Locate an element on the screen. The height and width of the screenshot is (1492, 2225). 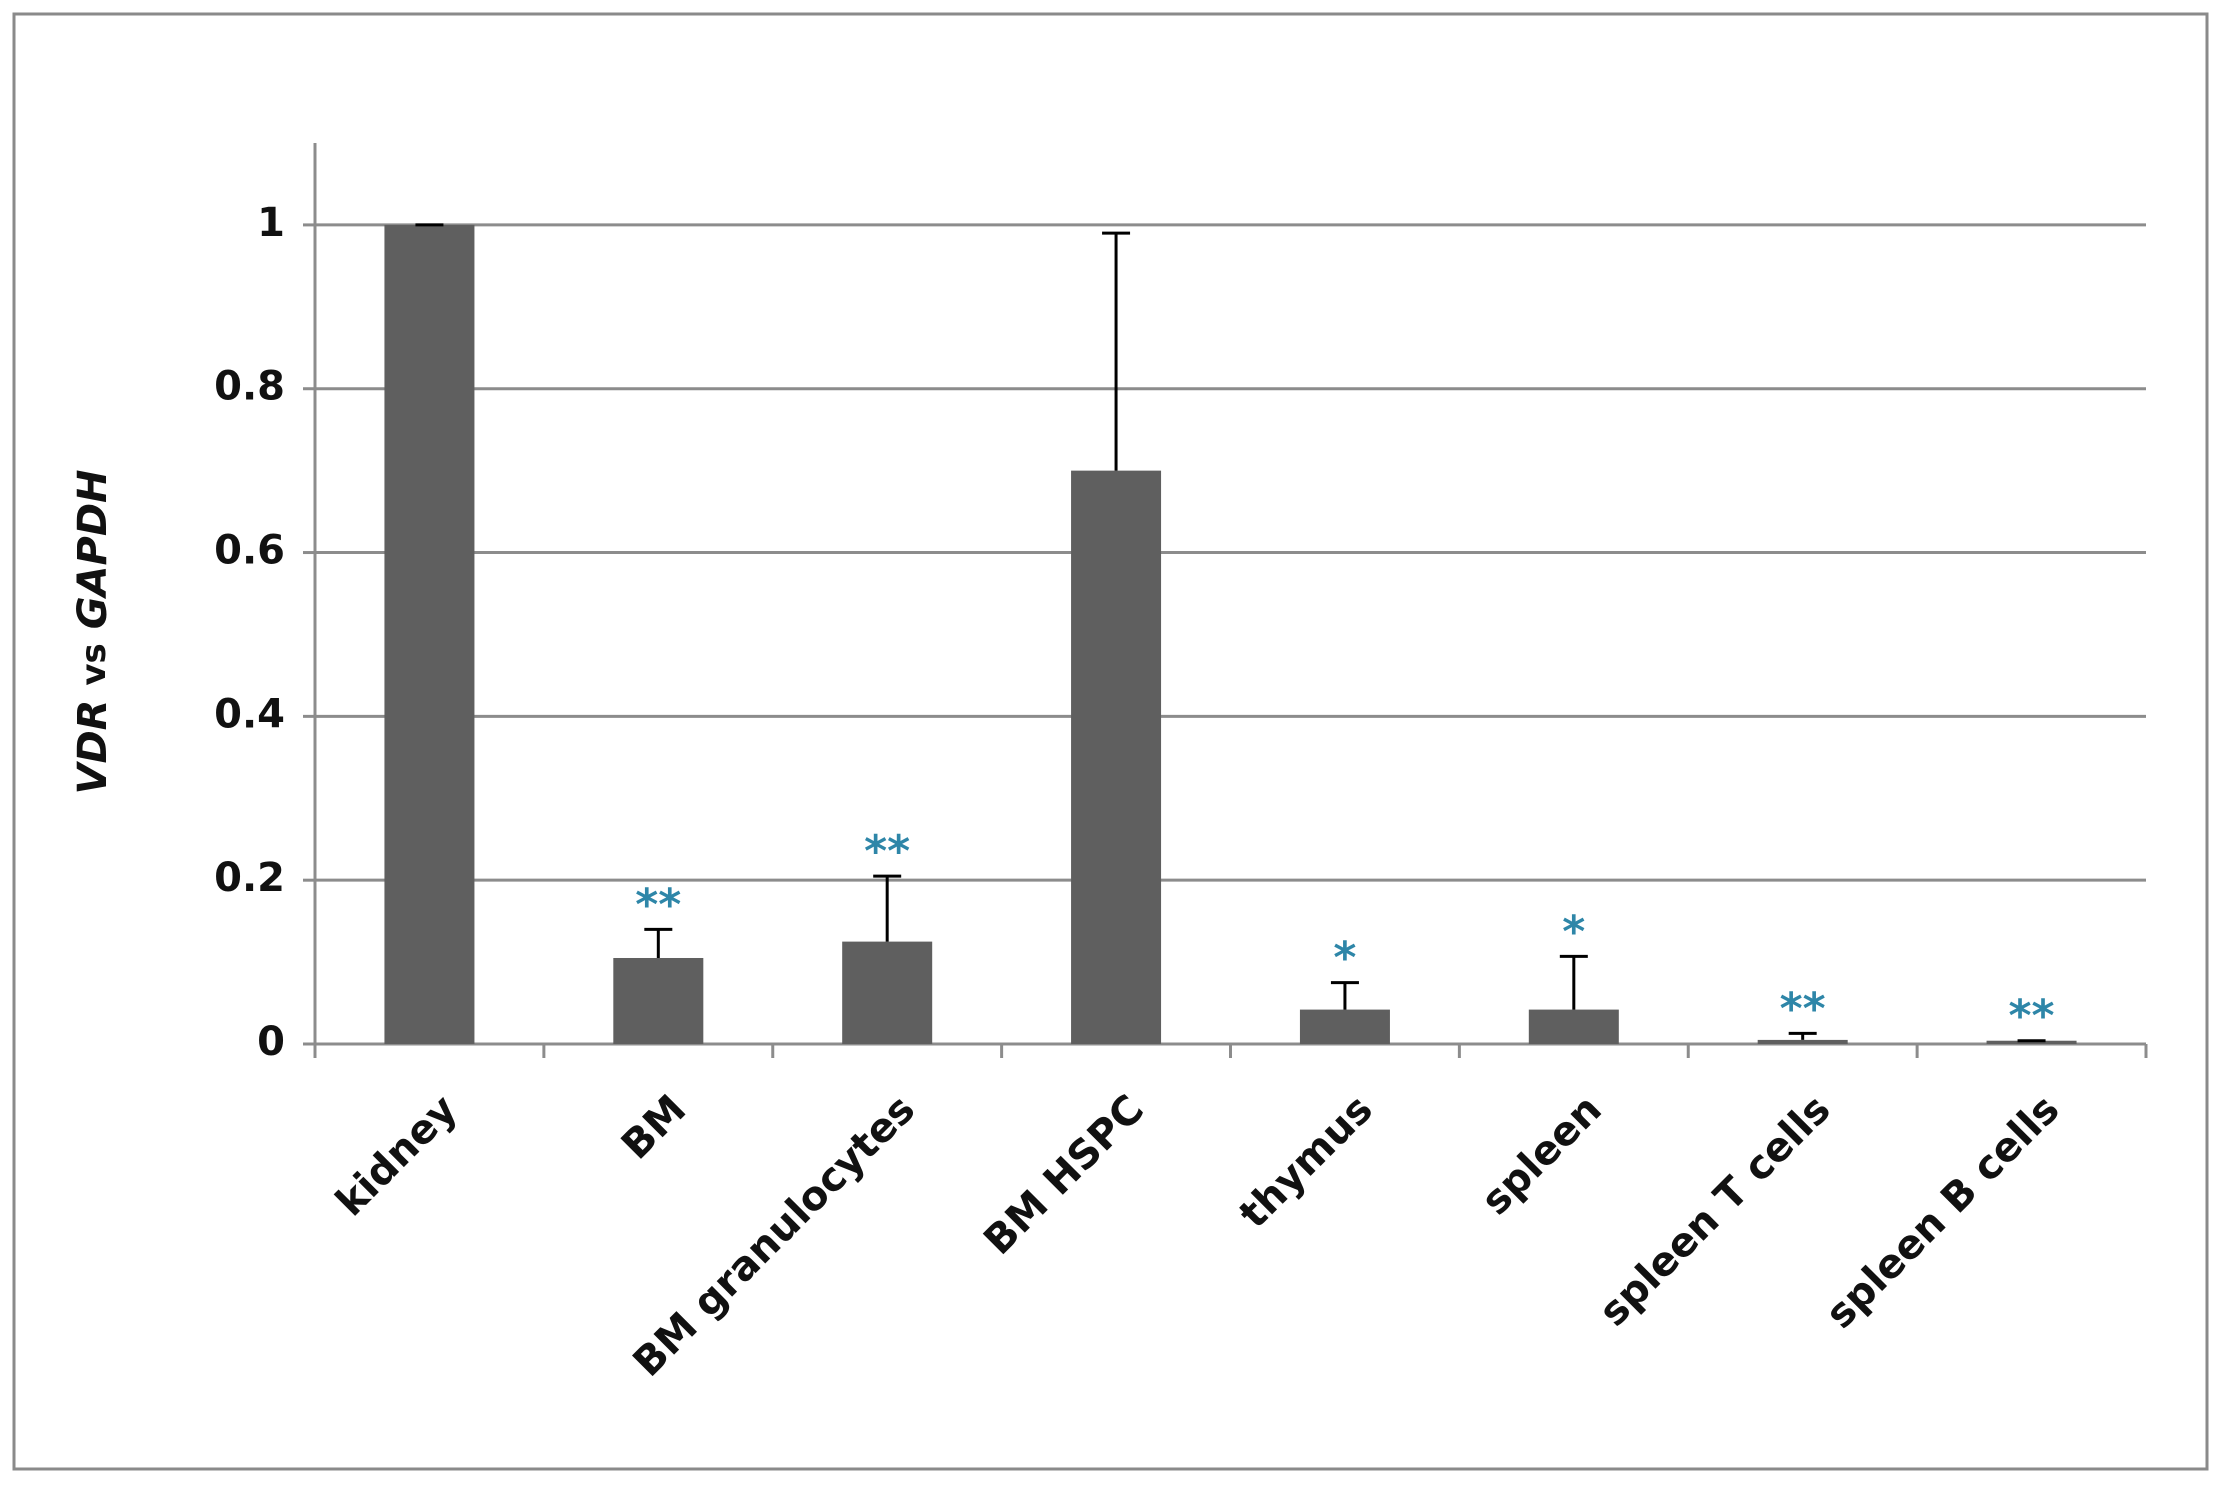
y-axis-label: VDR vs GAPDH is located at coordinates (93, 631).